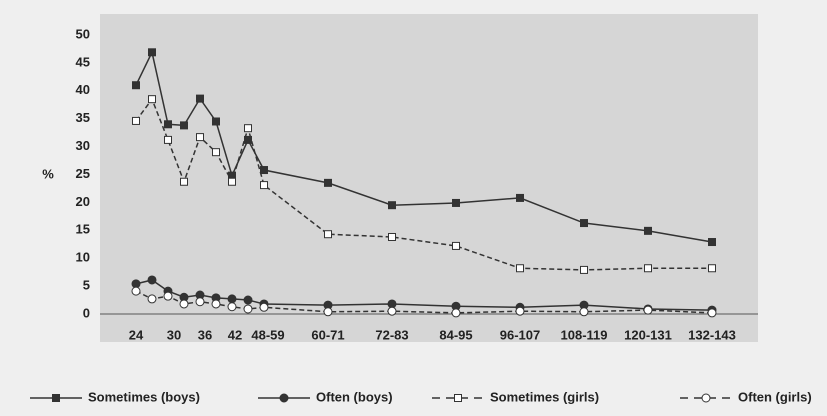 The width and height of the screenshot is (827, 416). What do you see at coordinates (205, 334) in the screenshot?
I see `x-tick-label: 36` at bounding box center [205, 334].